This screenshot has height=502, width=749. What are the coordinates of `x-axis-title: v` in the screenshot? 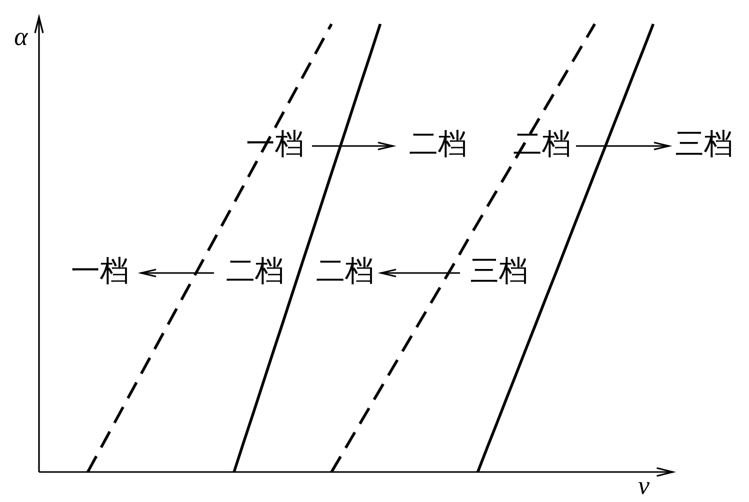 It's located at (644, 485).